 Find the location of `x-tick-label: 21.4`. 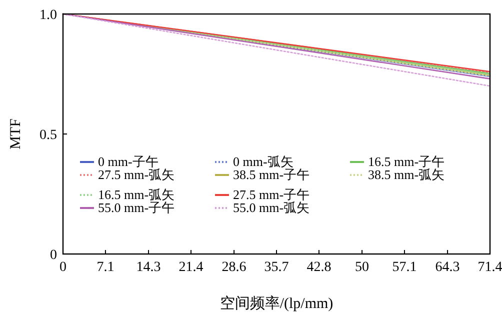

x-tick-label: 21.4 is located at coordinates (191, 267).